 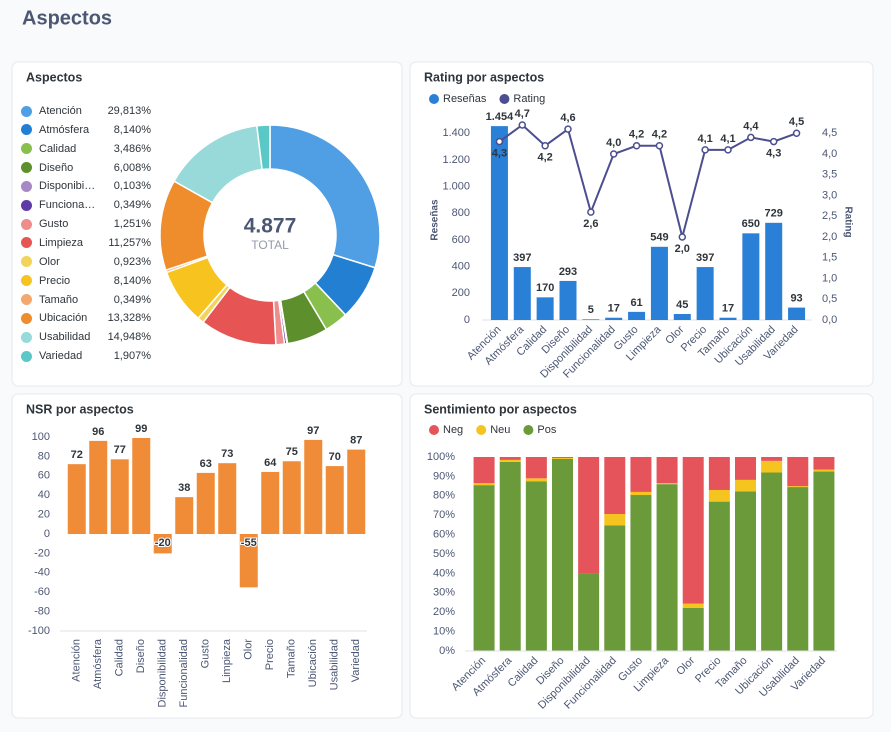 I want to click on y-tick-label: 60, so click(x=44, y=476).